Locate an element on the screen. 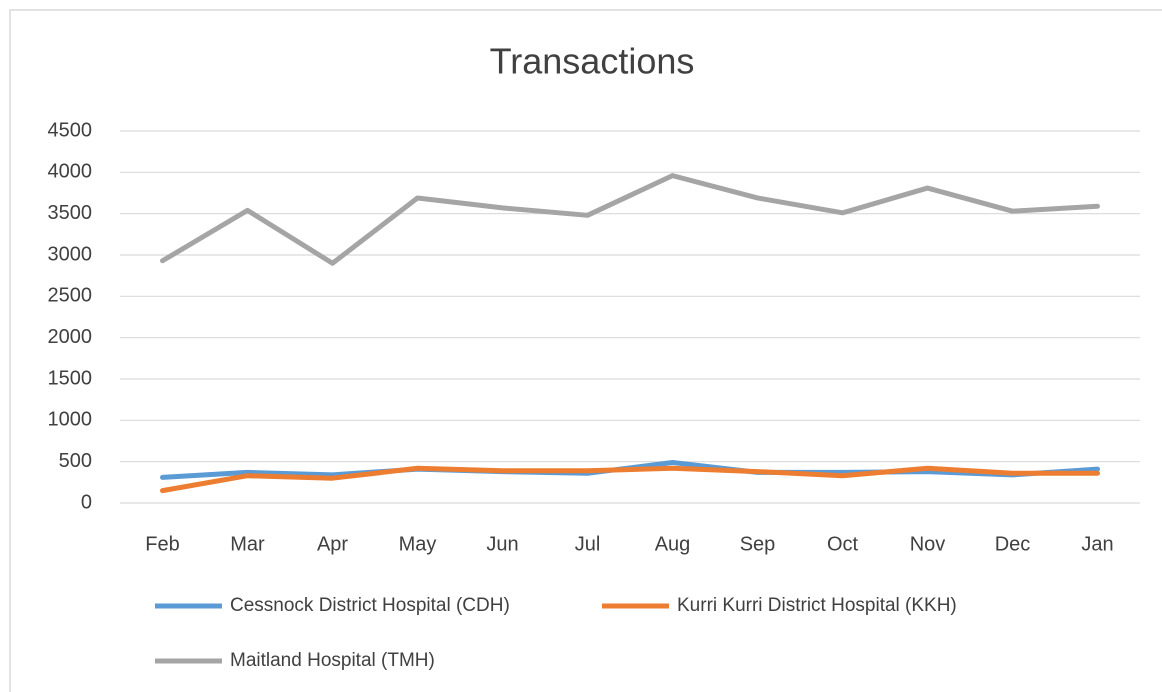  x-tick-label: Nov is located at coordinates (928, 544).